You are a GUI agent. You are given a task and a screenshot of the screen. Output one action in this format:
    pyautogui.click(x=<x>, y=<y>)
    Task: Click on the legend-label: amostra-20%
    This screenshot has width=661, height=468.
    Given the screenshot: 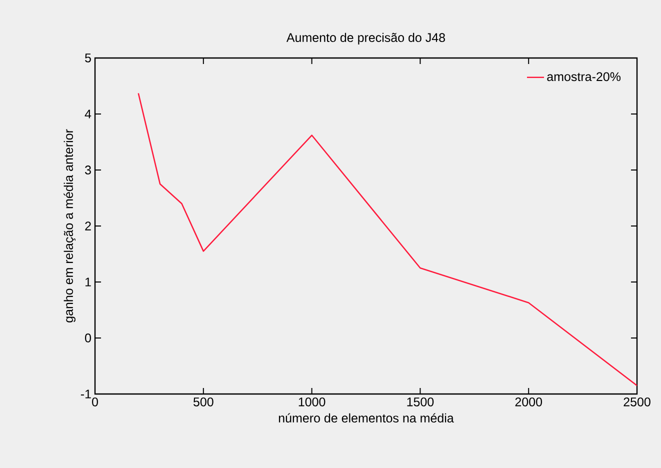 What is the action you would take?
    pyautogui.click(x=584, y=77)
    